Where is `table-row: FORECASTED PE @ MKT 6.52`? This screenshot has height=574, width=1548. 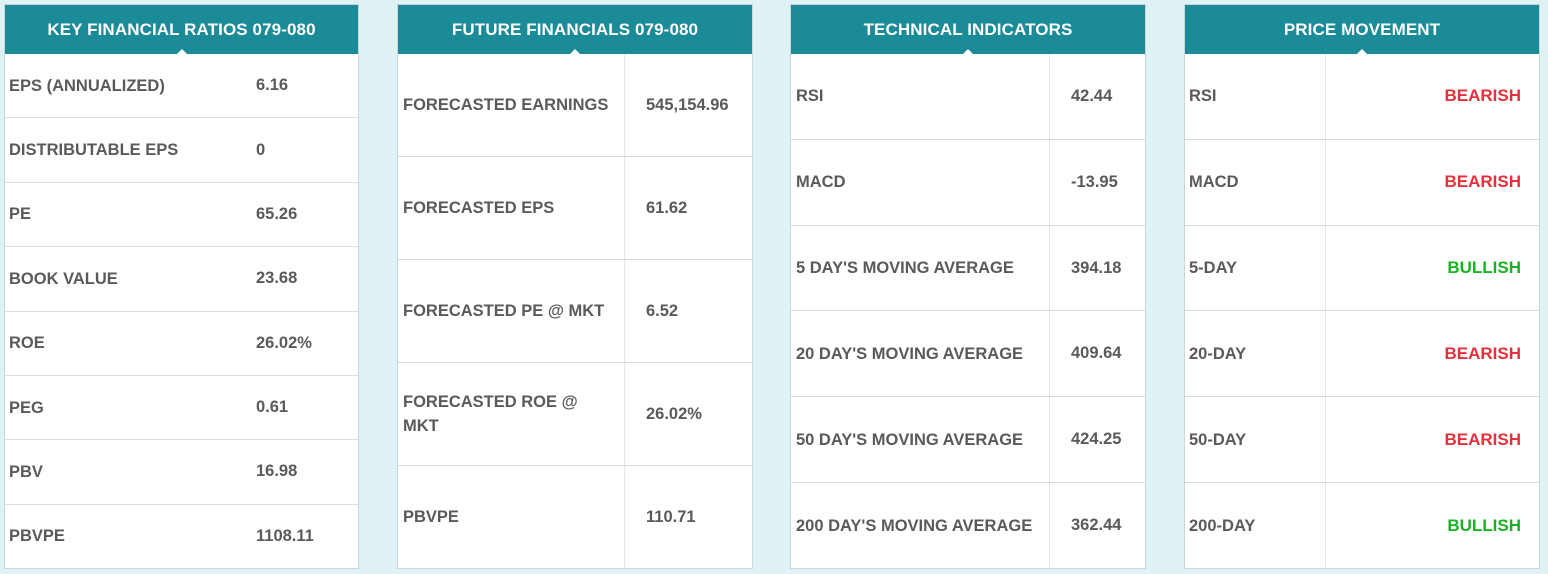 table-row: FORECASTED PE @ MKT 6.52 is located at coordinates (575, 311).